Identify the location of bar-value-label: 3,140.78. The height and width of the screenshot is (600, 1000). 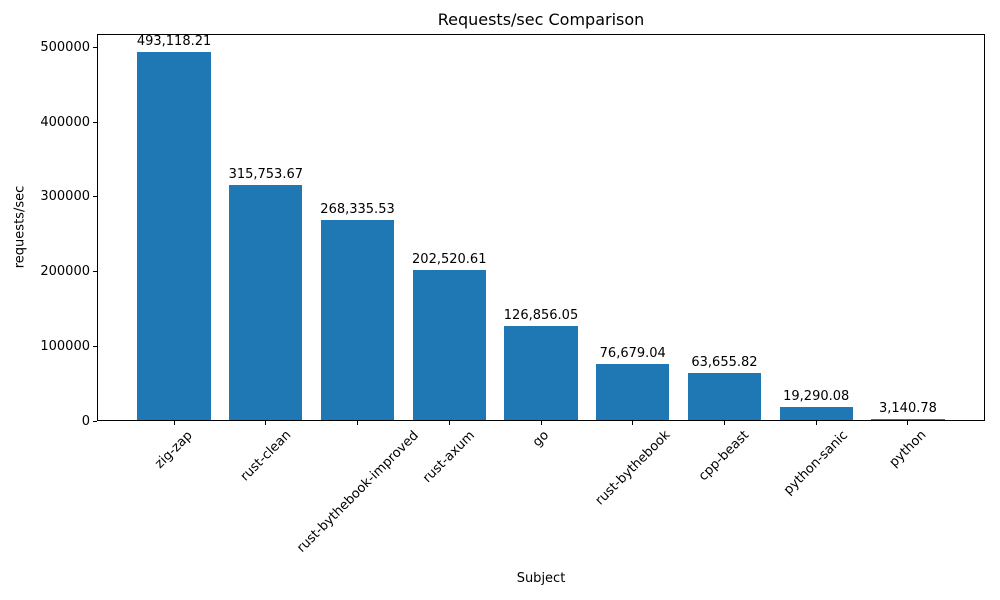
(907, 408).